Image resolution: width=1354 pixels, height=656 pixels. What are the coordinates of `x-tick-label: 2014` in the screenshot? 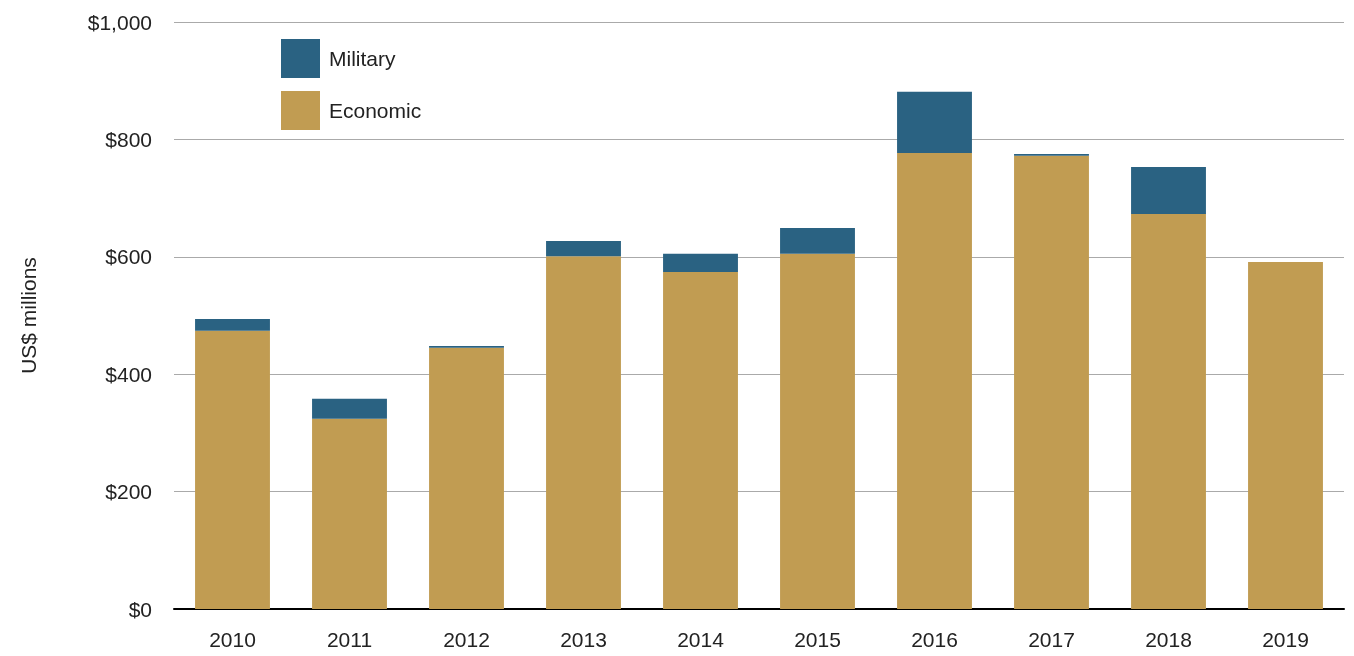 It's located at (701, 639).